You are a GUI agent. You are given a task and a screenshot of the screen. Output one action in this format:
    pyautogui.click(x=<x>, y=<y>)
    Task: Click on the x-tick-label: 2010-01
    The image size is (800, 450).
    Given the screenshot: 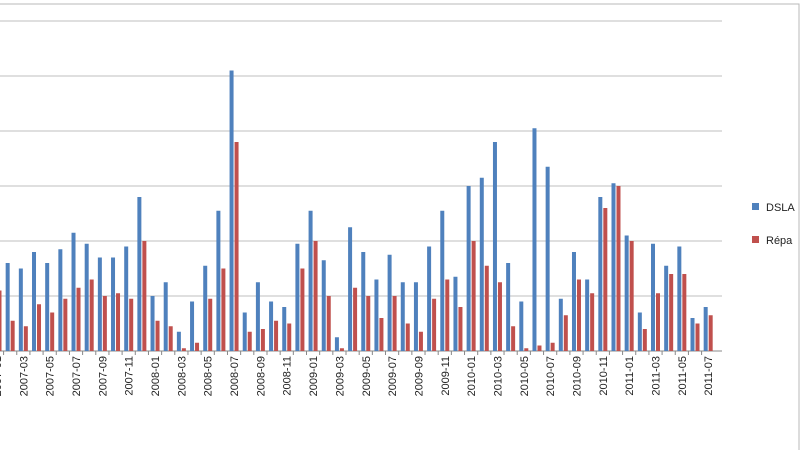 What is the action you would take?
    pyautogui.click(x=472, y=376)
    